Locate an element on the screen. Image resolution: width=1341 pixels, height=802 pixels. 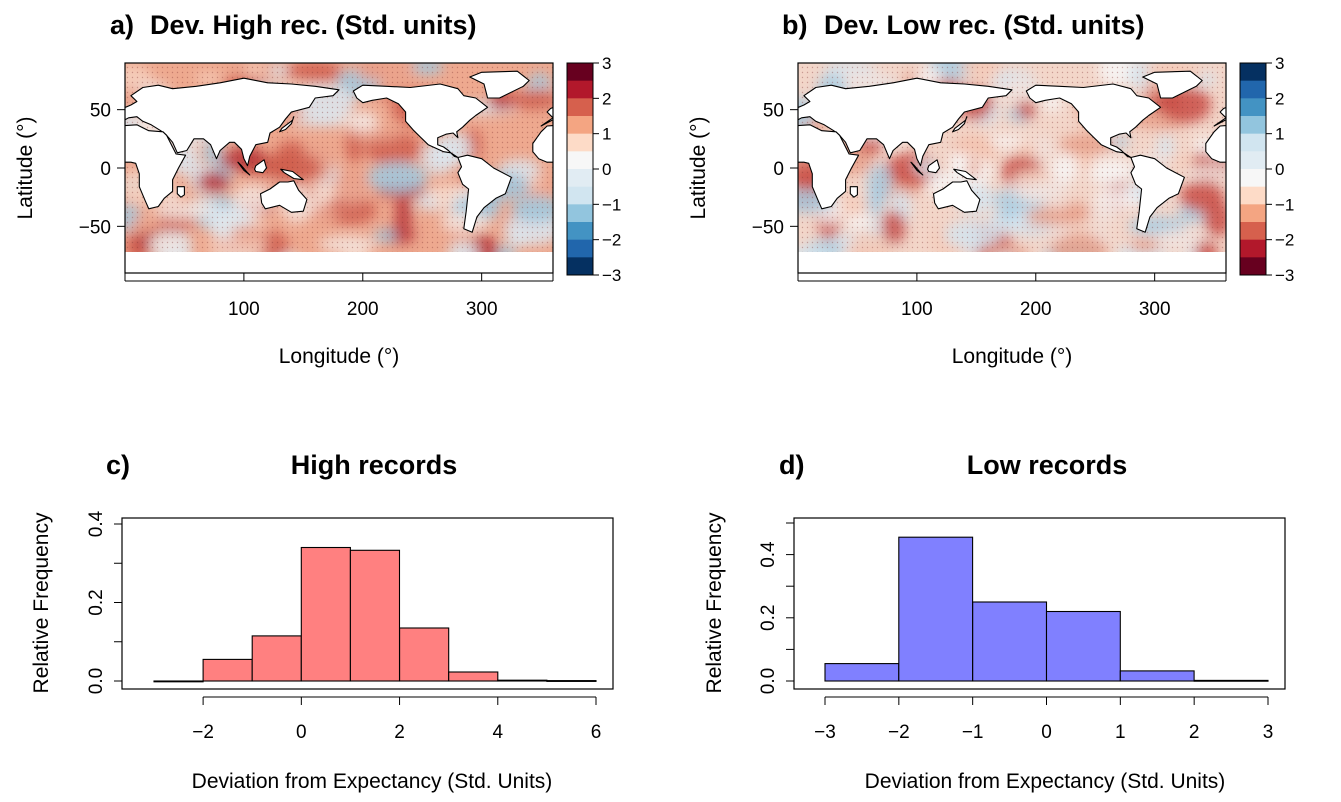
panel-b-ylabel: Latitude (°) is located at coordinates (698, 168).